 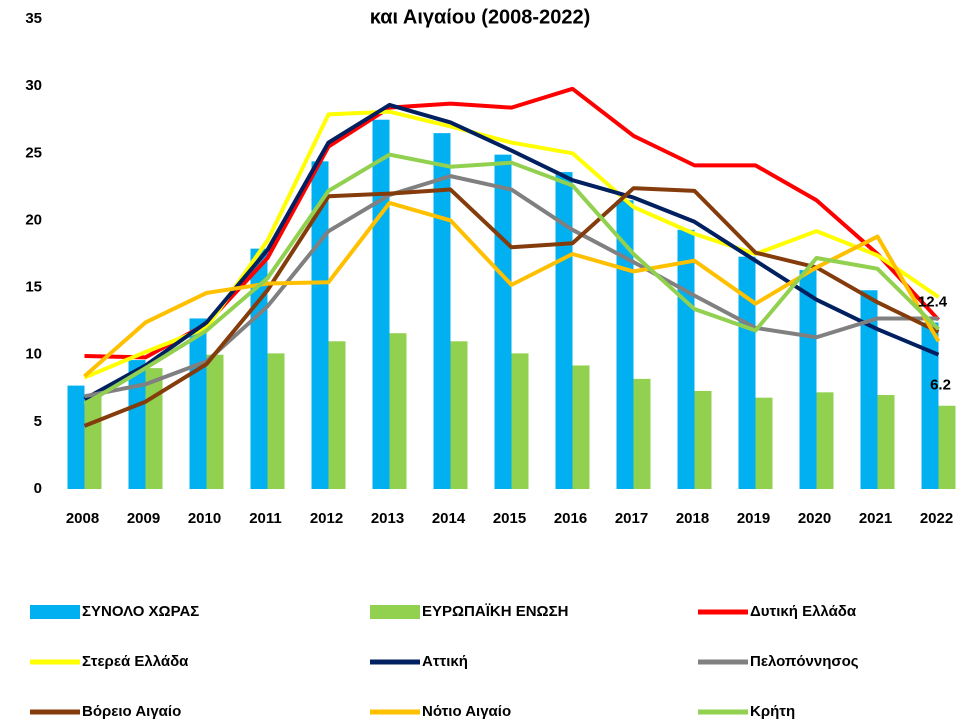 What do you see at coordinates (82, 518) in the screenshot?
I see `x-tick-label: 2008` at bounding box center [82, 518].